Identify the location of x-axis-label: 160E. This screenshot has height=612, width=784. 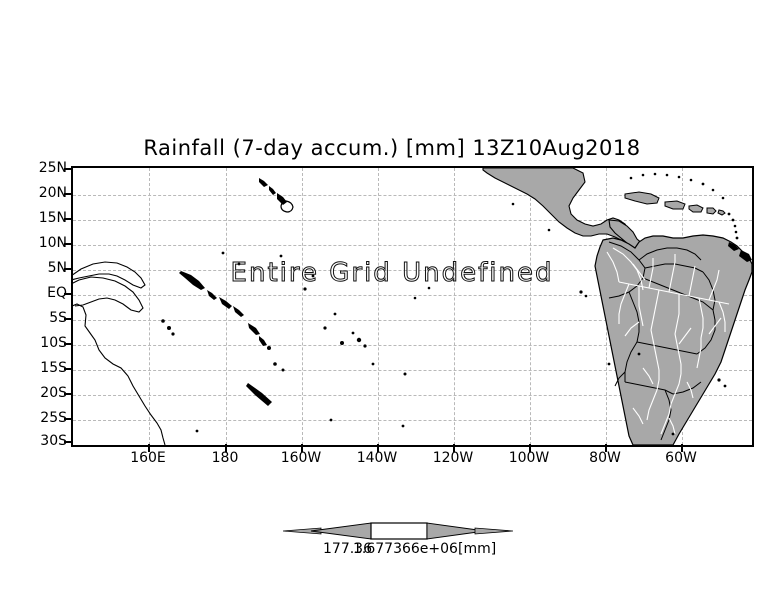
(148, 458).